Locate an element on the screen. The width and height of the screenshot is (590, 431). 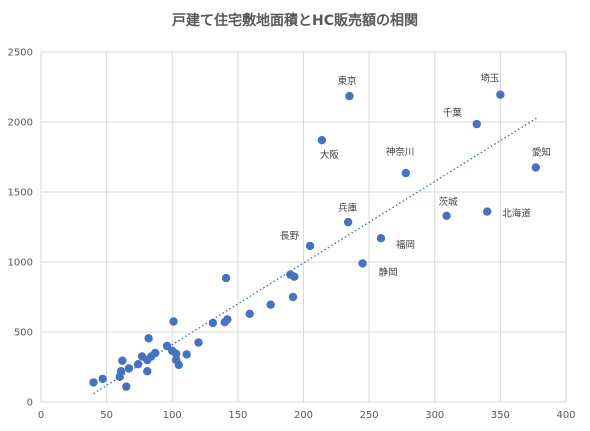
data-point-label: 千葉 is located at coordinates (453, 113).